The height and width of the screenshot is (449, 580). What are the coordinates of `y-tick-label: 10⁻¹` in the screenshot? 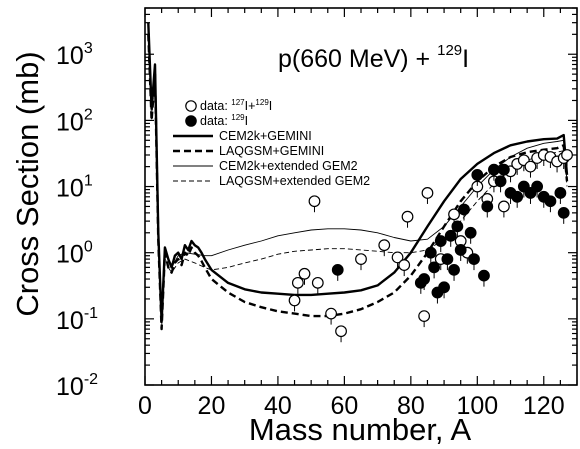 It's located at (77, 320).